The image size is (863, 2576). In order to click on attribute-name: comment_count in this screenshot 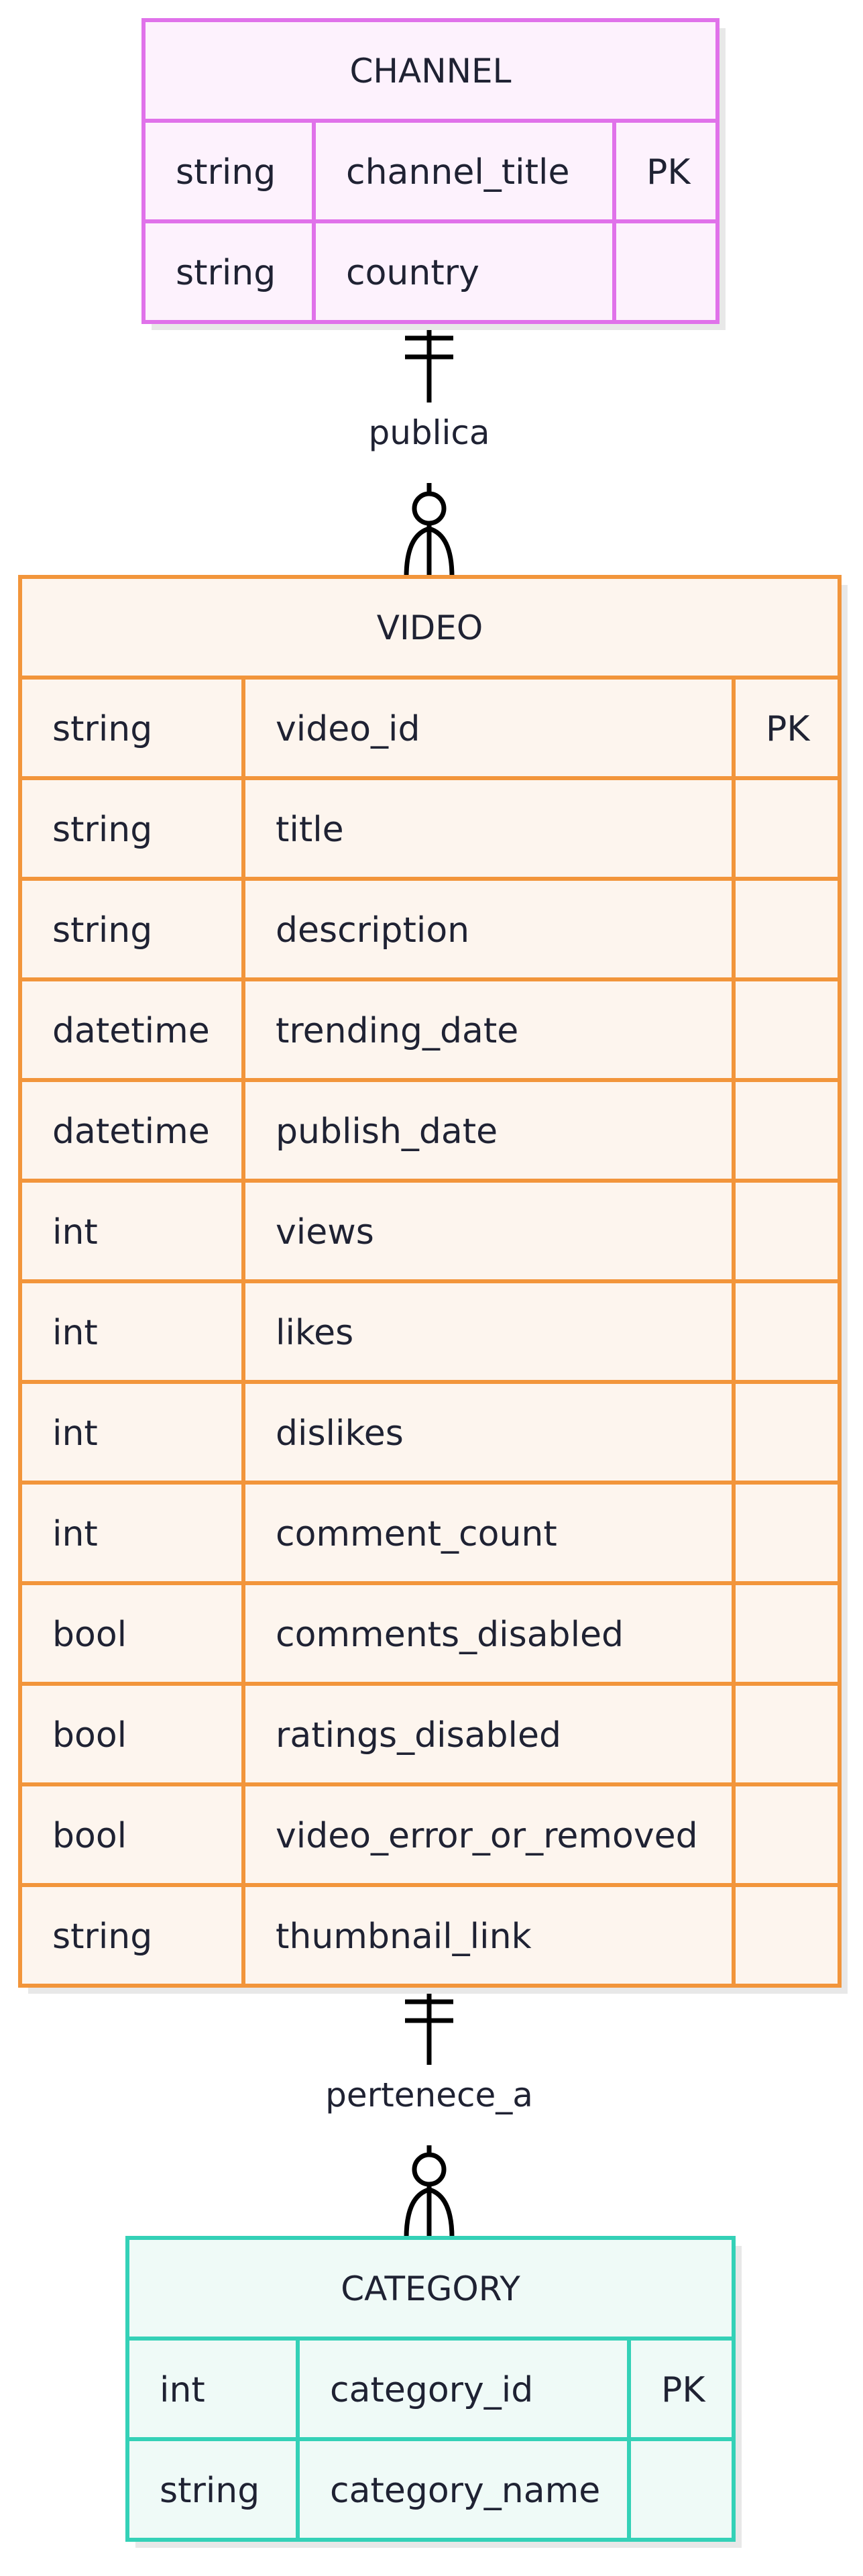, I will do `click(417, 1534)`.